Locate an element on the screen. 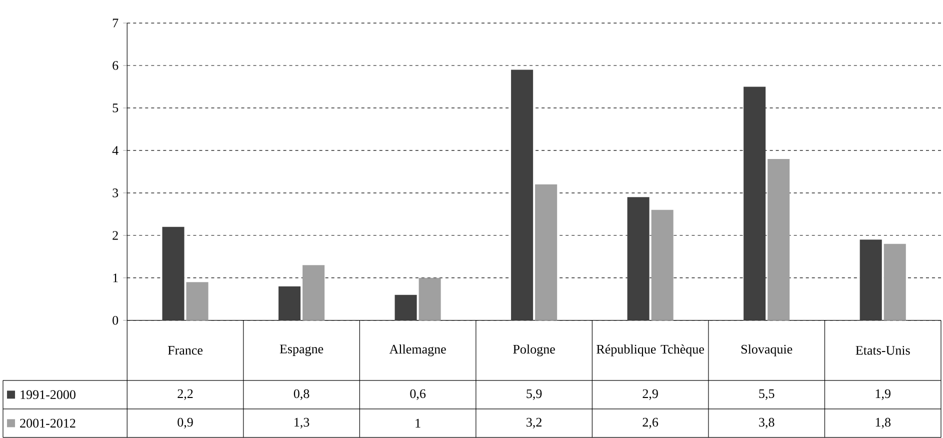 The image size is (943, 438). data-label: 0,8 is located at coordinates (302, 394).